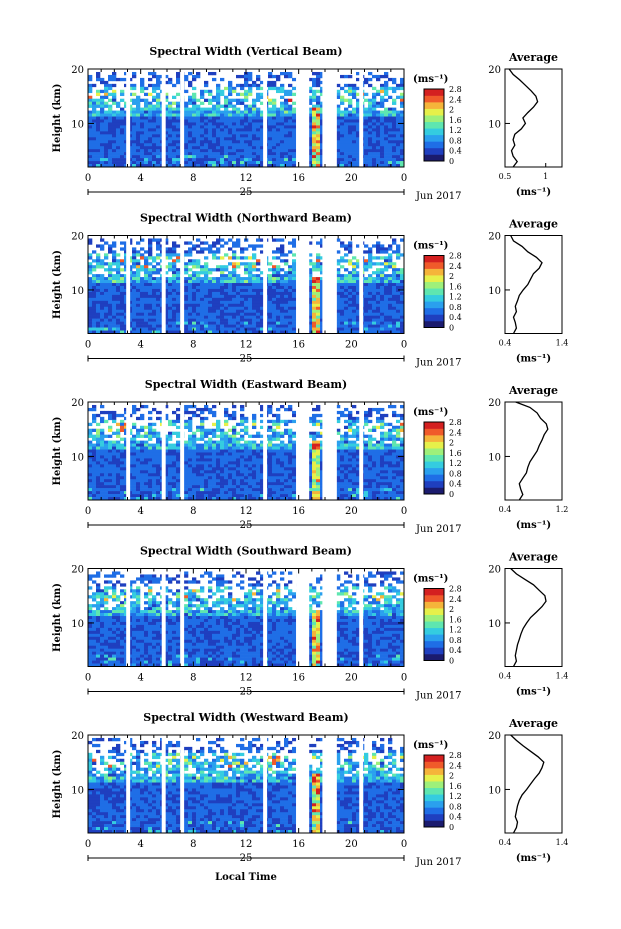  Describe the element at coordinates (434, 292) in the screenshot. I see `colorbar-swatch` at that location.